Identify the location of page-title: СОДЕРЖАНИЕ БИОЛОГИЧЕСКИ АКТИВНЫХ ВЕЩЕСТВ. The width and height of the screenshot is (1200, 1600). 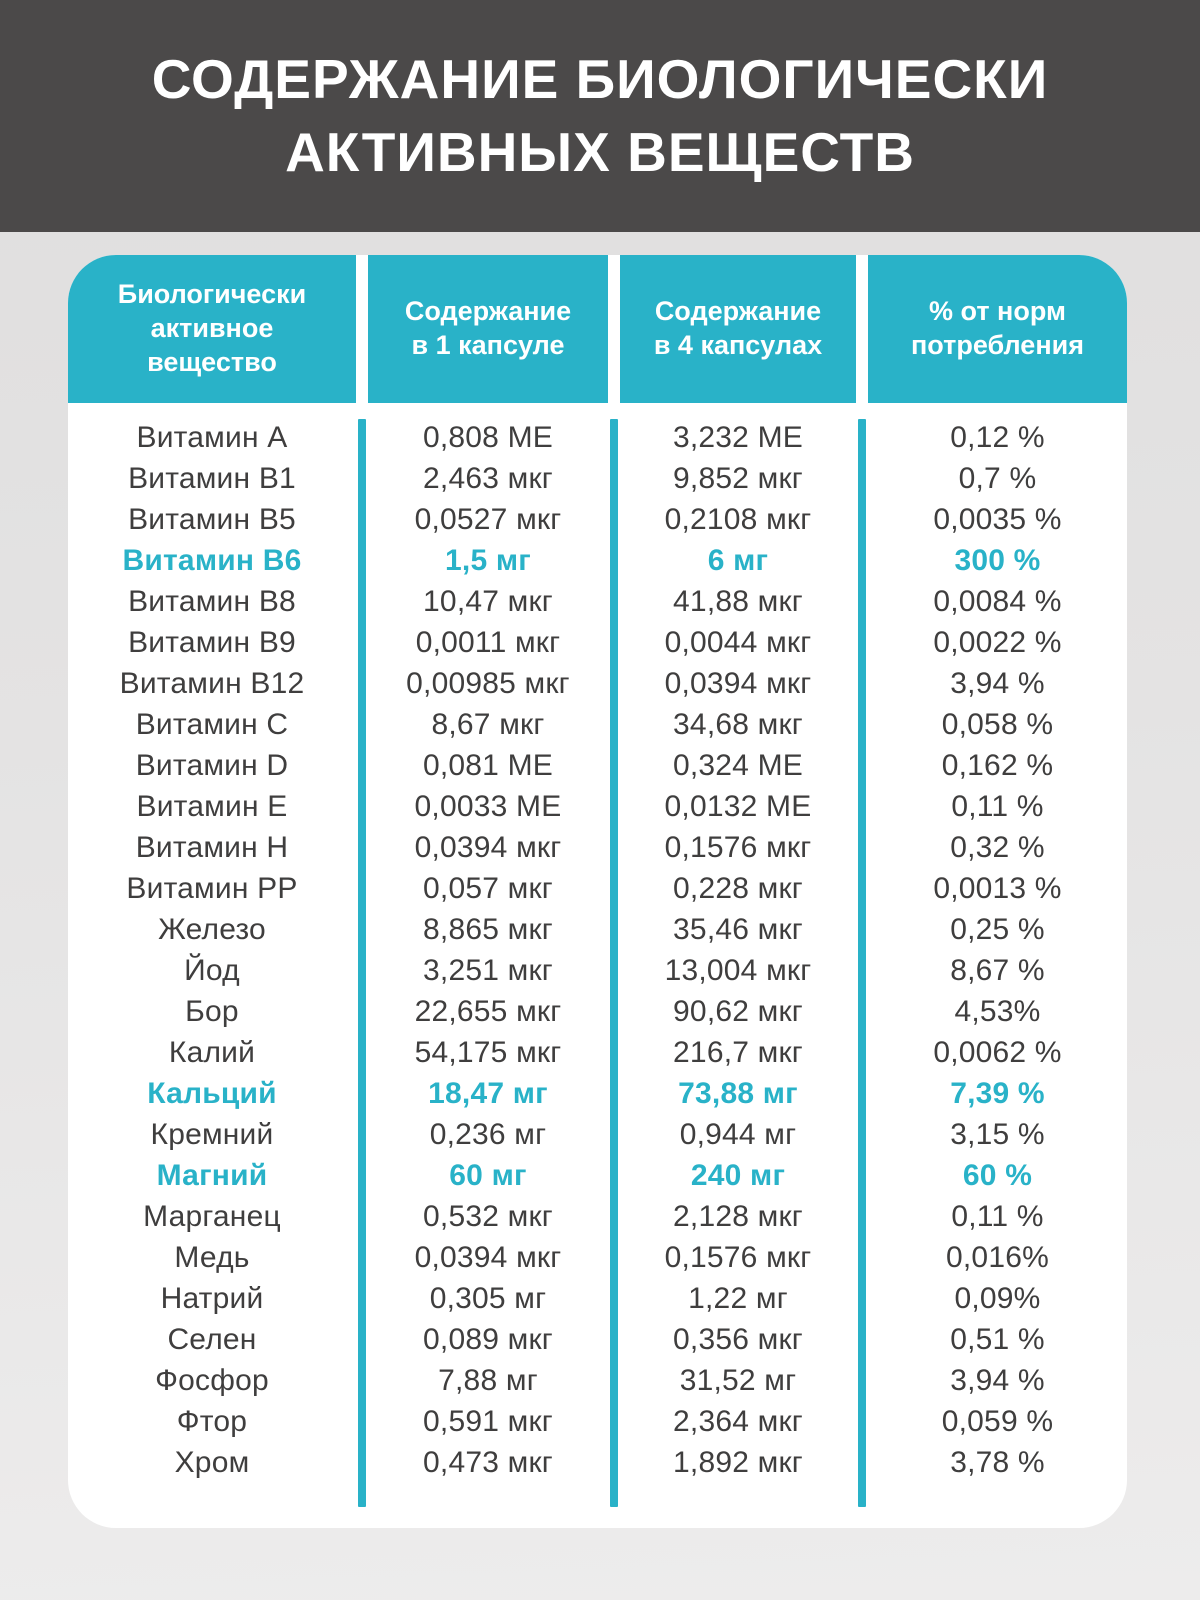
(600, 115).